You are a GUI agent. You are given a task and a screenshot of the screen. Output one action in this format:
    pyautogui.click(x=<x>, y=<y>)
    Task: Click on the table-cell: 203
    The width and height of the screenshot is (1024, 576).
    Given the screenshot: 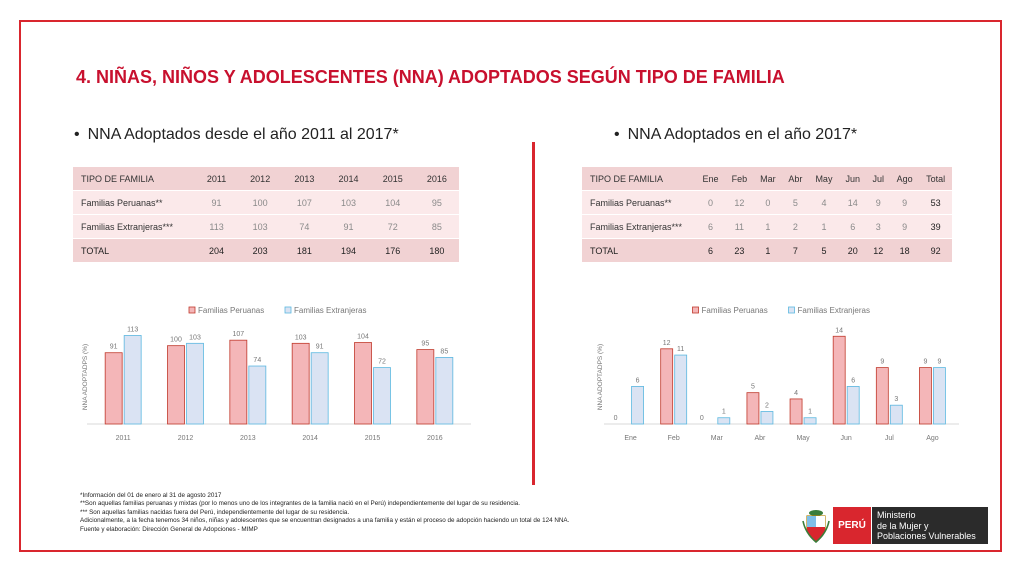 What is the action you would take?
    pyautogui.click(x=260, y=250)
    